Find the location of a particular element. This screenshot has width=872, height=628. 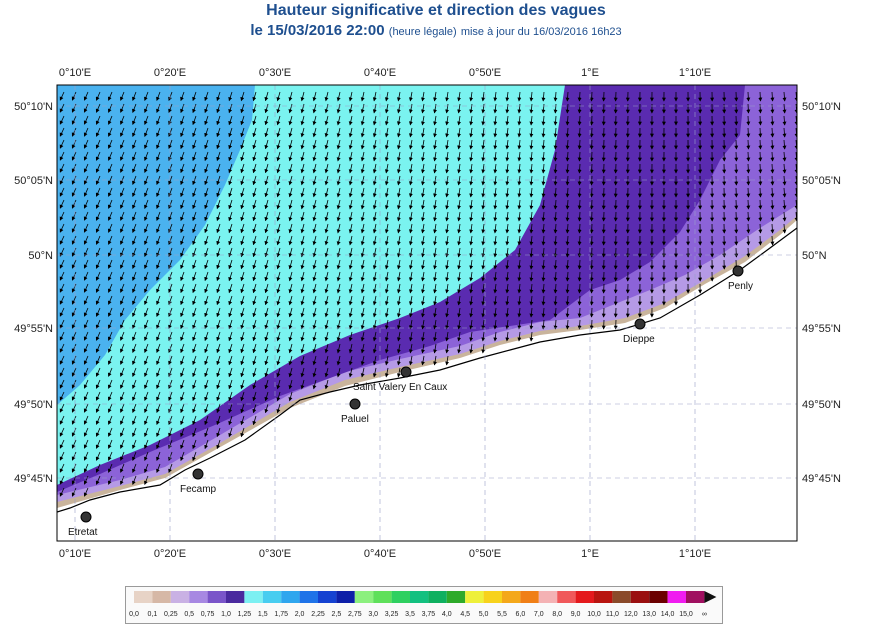

legend-label: 6,0 is located at coordinates (521, 614).